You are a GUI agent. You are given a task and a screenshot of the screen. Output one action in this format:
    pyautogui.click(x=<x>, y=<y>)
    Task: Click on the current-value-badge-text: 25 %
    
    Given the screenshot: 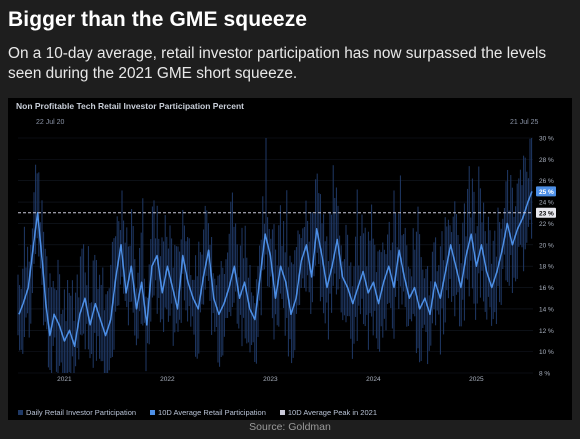 What is the action you would take?
    pyautogui.click(x=546, y=192)
    